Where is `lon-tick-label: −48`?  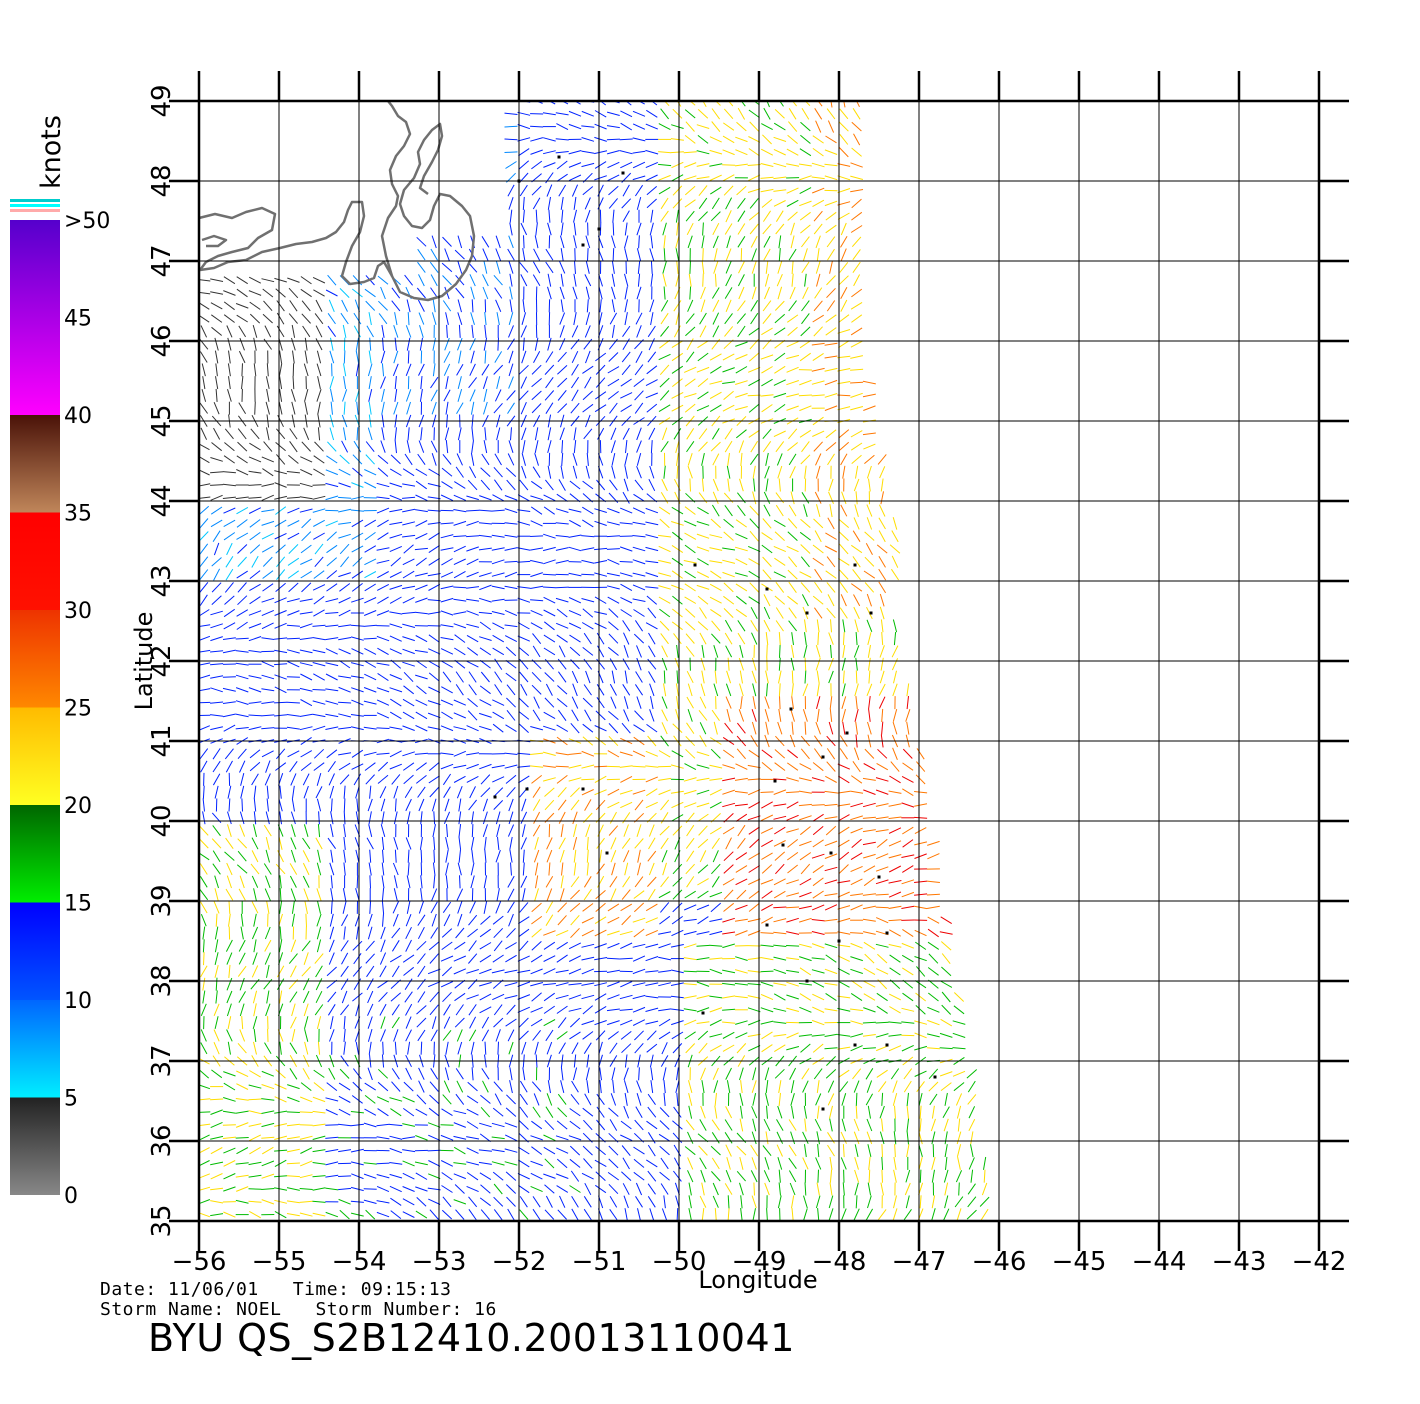 lon-tick-label: −48 is located at coordinates (839, 1262).